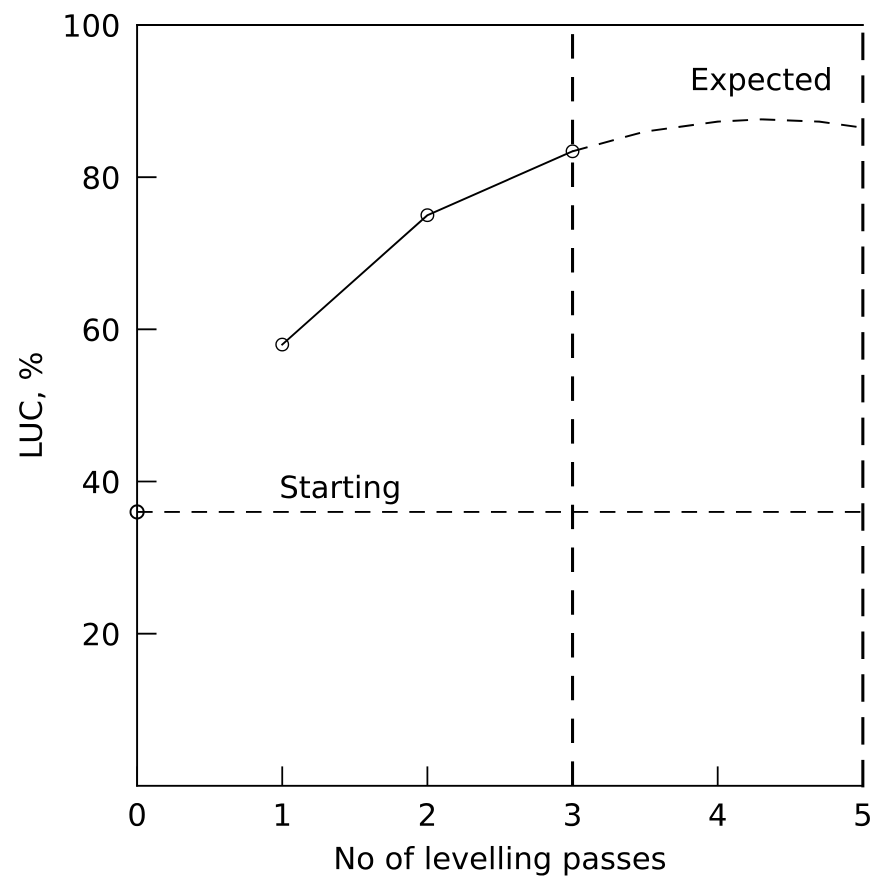 Image resolution: width=896 pixels, height=893 pixels. I want to click on series-label: Expected, so click(761, 81).